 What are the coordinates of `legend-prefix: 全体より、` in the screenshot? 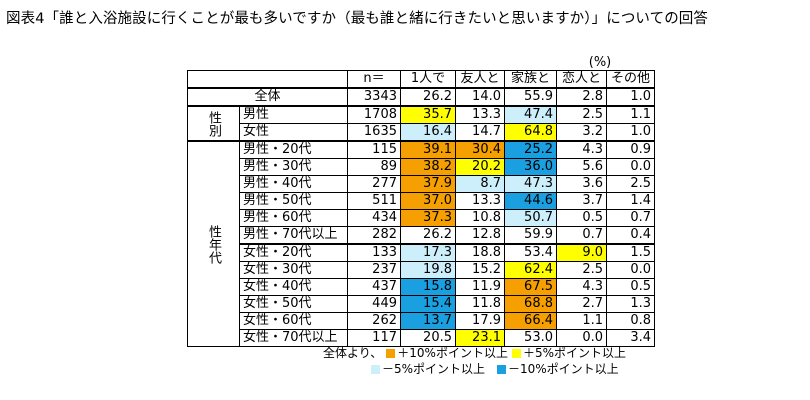 It's located at (353, 353).